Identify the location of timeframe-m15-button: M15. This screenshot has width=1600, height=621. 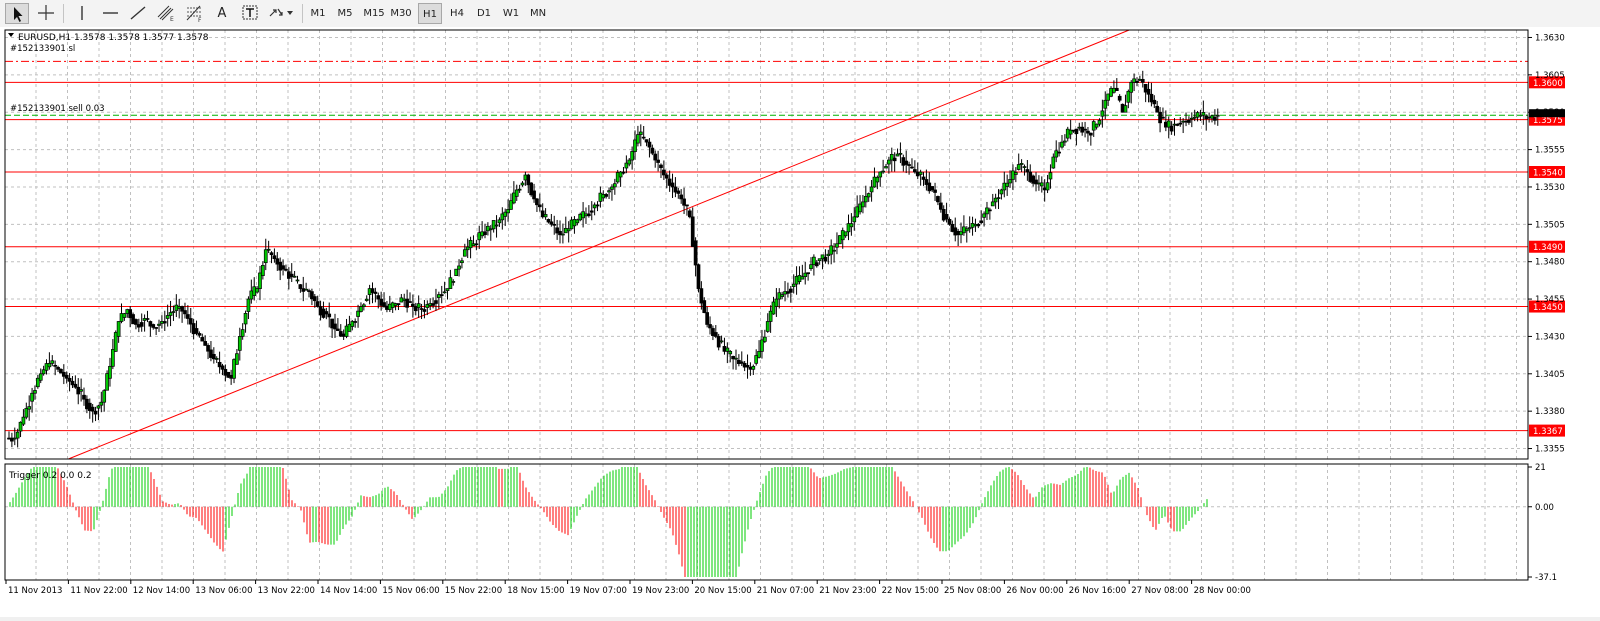
(374, 13).